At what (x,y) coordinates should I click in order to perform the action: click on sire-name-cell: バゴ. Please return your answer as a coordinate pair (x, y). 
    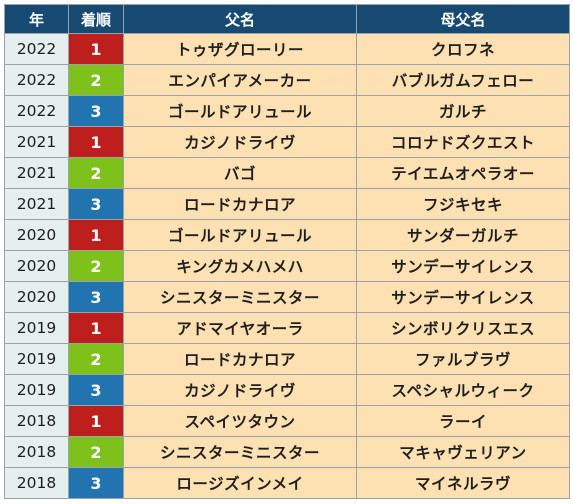
    Looking at the image, I should click on (240, 173).